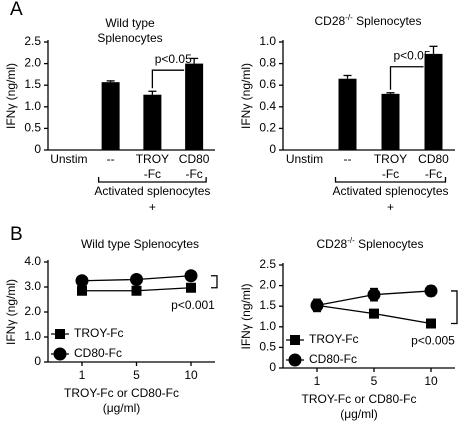 Image resolution: width=474 pixels, height=432 pixels. Describe the element at coordinates (16, 10) in the screenshot. I see `panel-label: A` at that location.